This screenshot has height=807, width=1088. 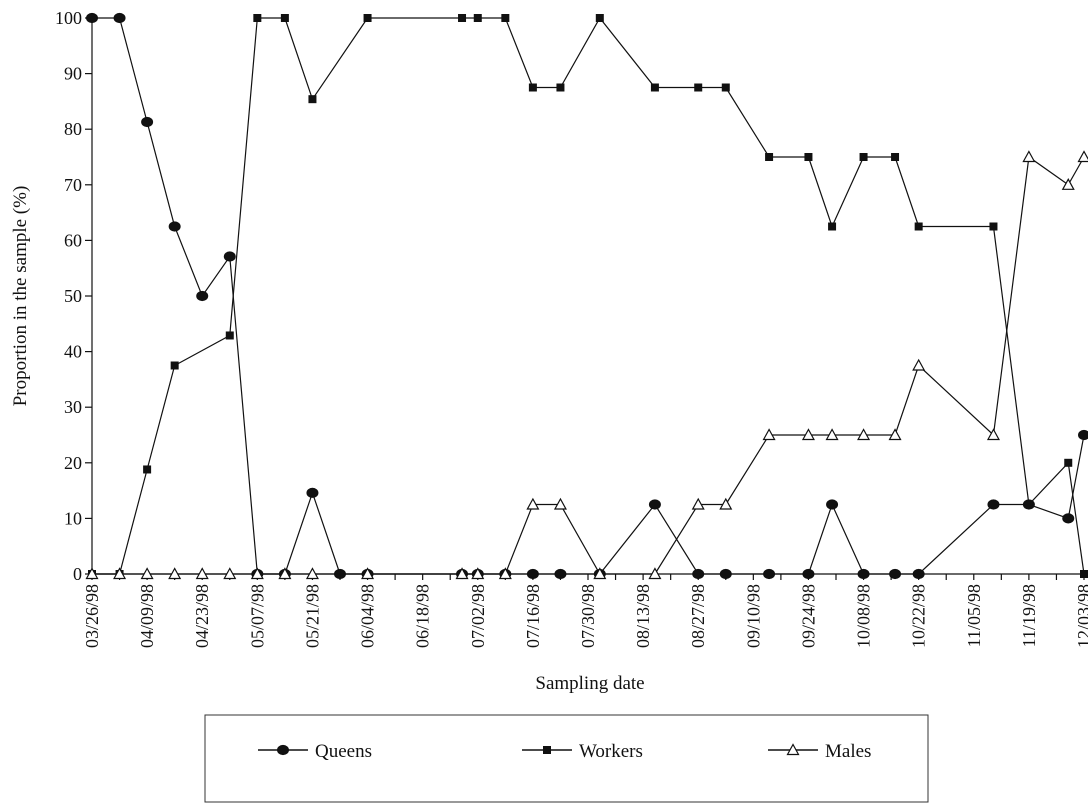 What do you see at coordinates (73, 518) in the screenshot?
I see `y-tick-label: 10` at bounding box center [73, 518].